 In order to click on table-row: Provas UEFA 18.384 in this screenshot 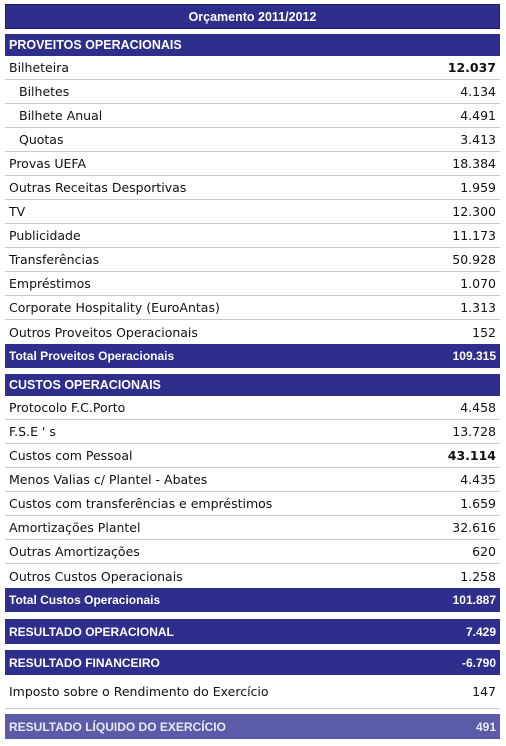, I will do `click(252, 164)`.